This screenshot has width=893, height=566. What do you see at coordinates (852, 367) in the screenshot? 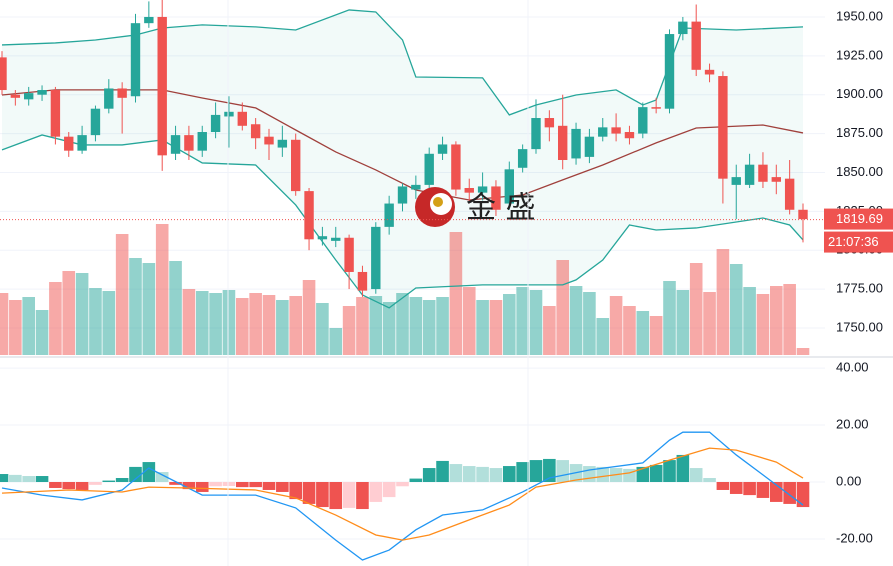
I see `y-tick-label: 40.00` at bounding box center [852, 367].